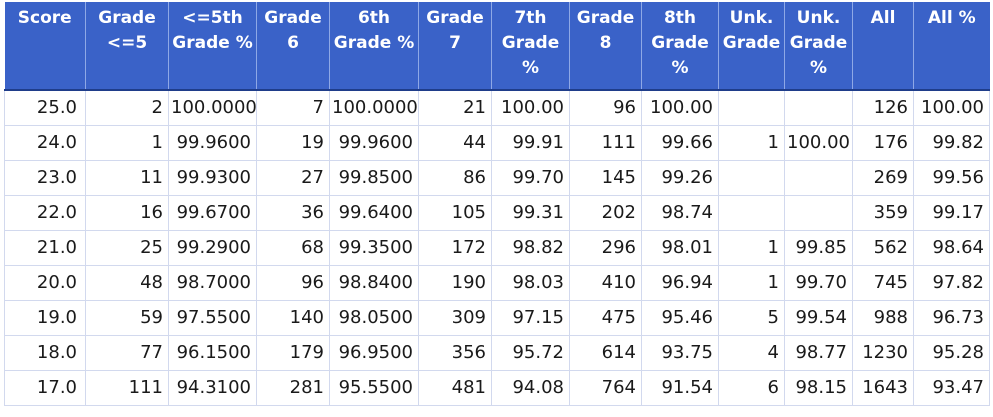 This screenshot has width=993, height=417. I want to click on table-cell: 190, so click(455, 283).